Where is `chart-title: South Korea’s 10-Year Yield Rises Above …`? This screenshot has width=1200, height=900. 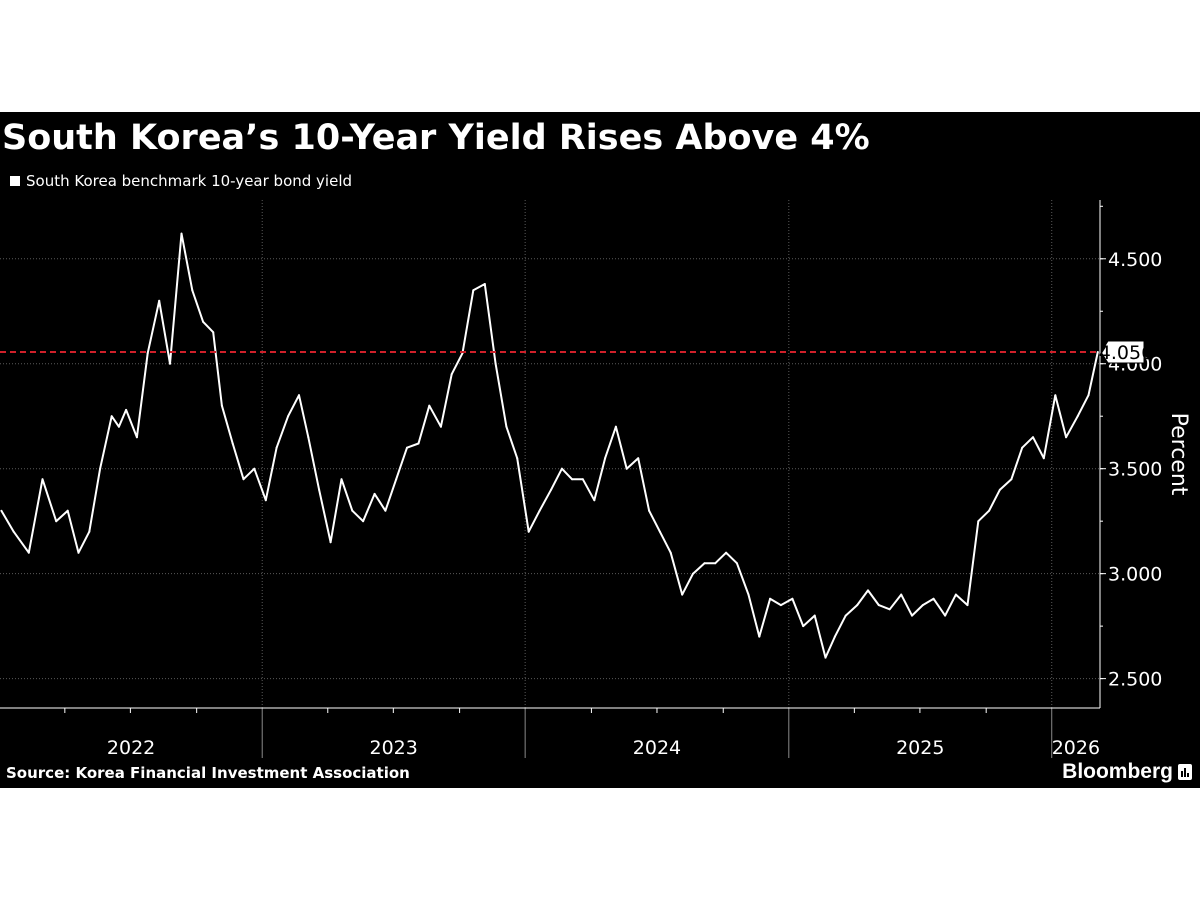 chart-title: South Korea’s 10-Year Yield Rises Above … is located at coordinates (436, 138).